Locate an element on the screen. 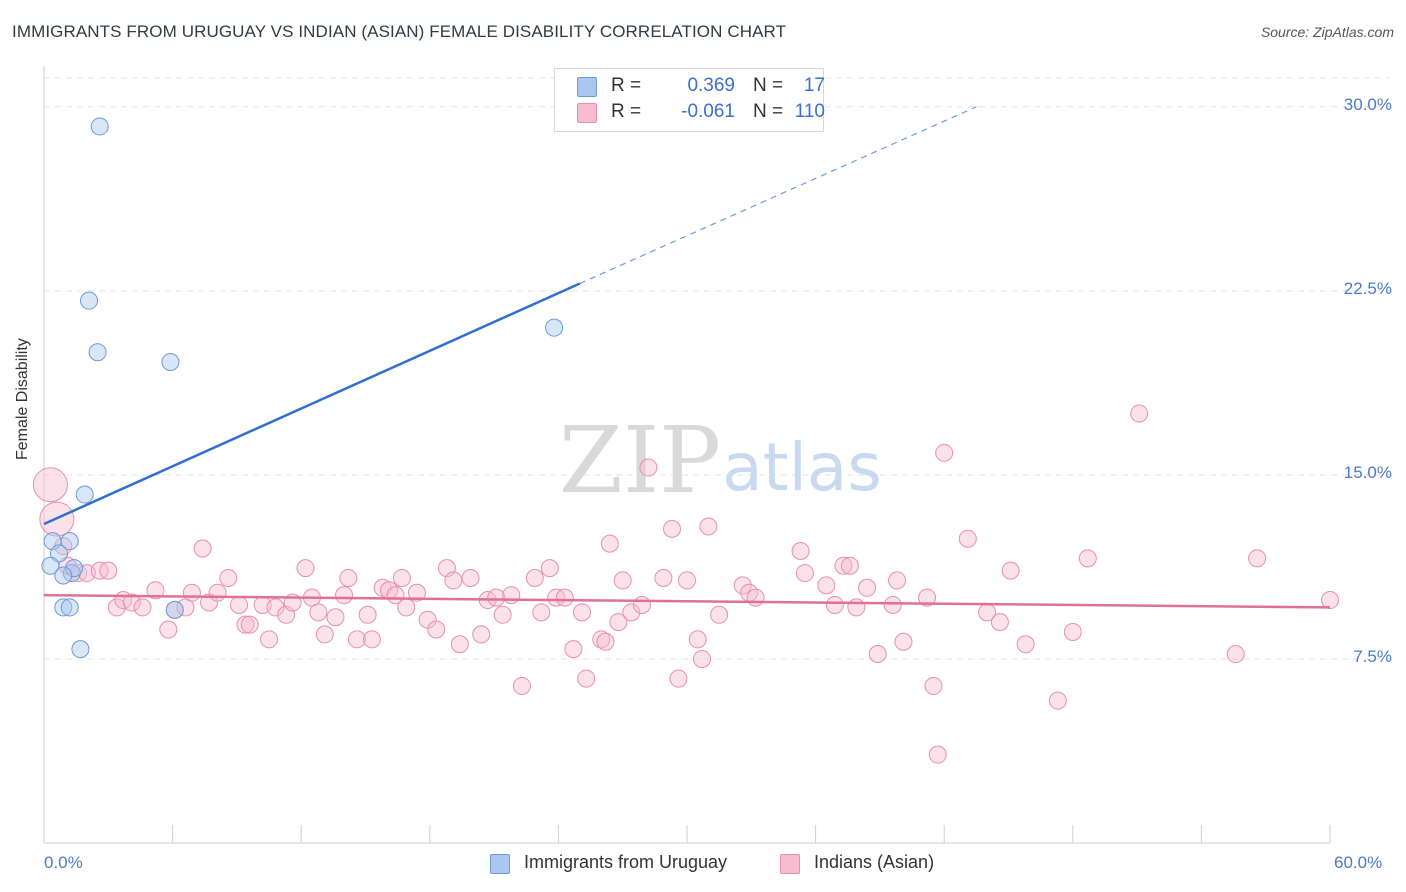  y-tick-label: 30.0% is located at coordinates (1367, 104).